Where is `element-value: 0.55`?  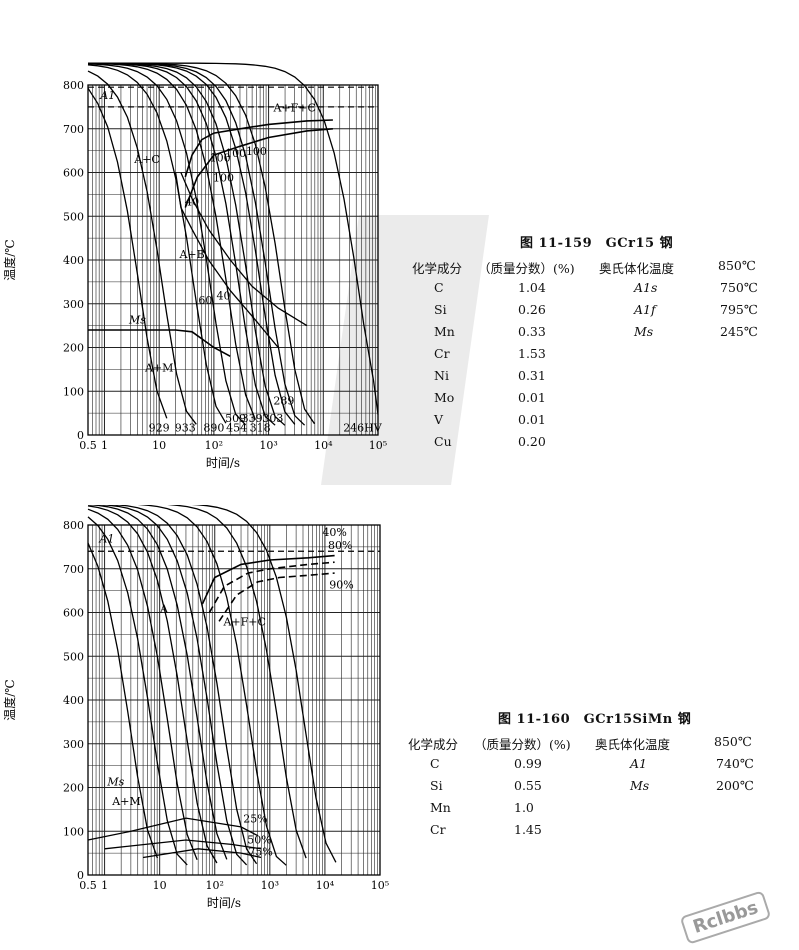 element-value: 0.55 is located at coordinates (528, 785).